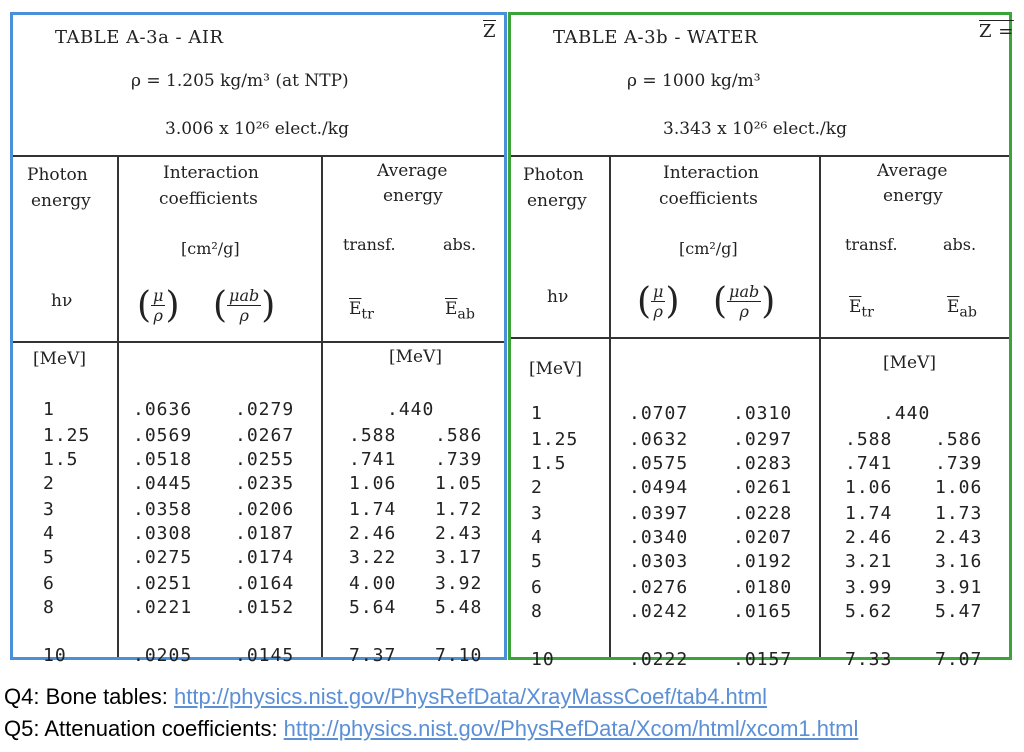 Image resolution: width=1024 pixels, height=752 pixels. What do you see at coordinates (869, 537) in the screenshot?
I see `water-row-6-etr: 2.46` at bounding box center [869, 537].